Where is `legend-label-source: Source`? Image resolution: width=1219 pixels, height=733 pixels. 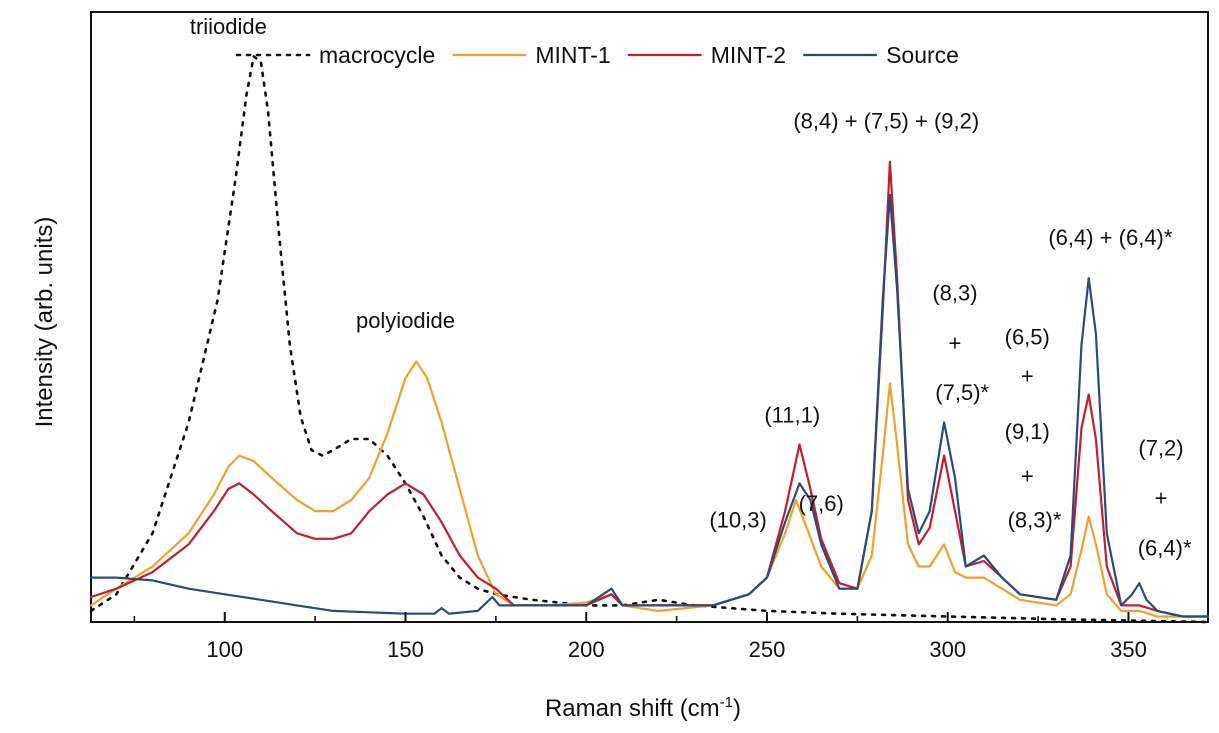
legend-label-source: Source is located at coordinates (922, 55).